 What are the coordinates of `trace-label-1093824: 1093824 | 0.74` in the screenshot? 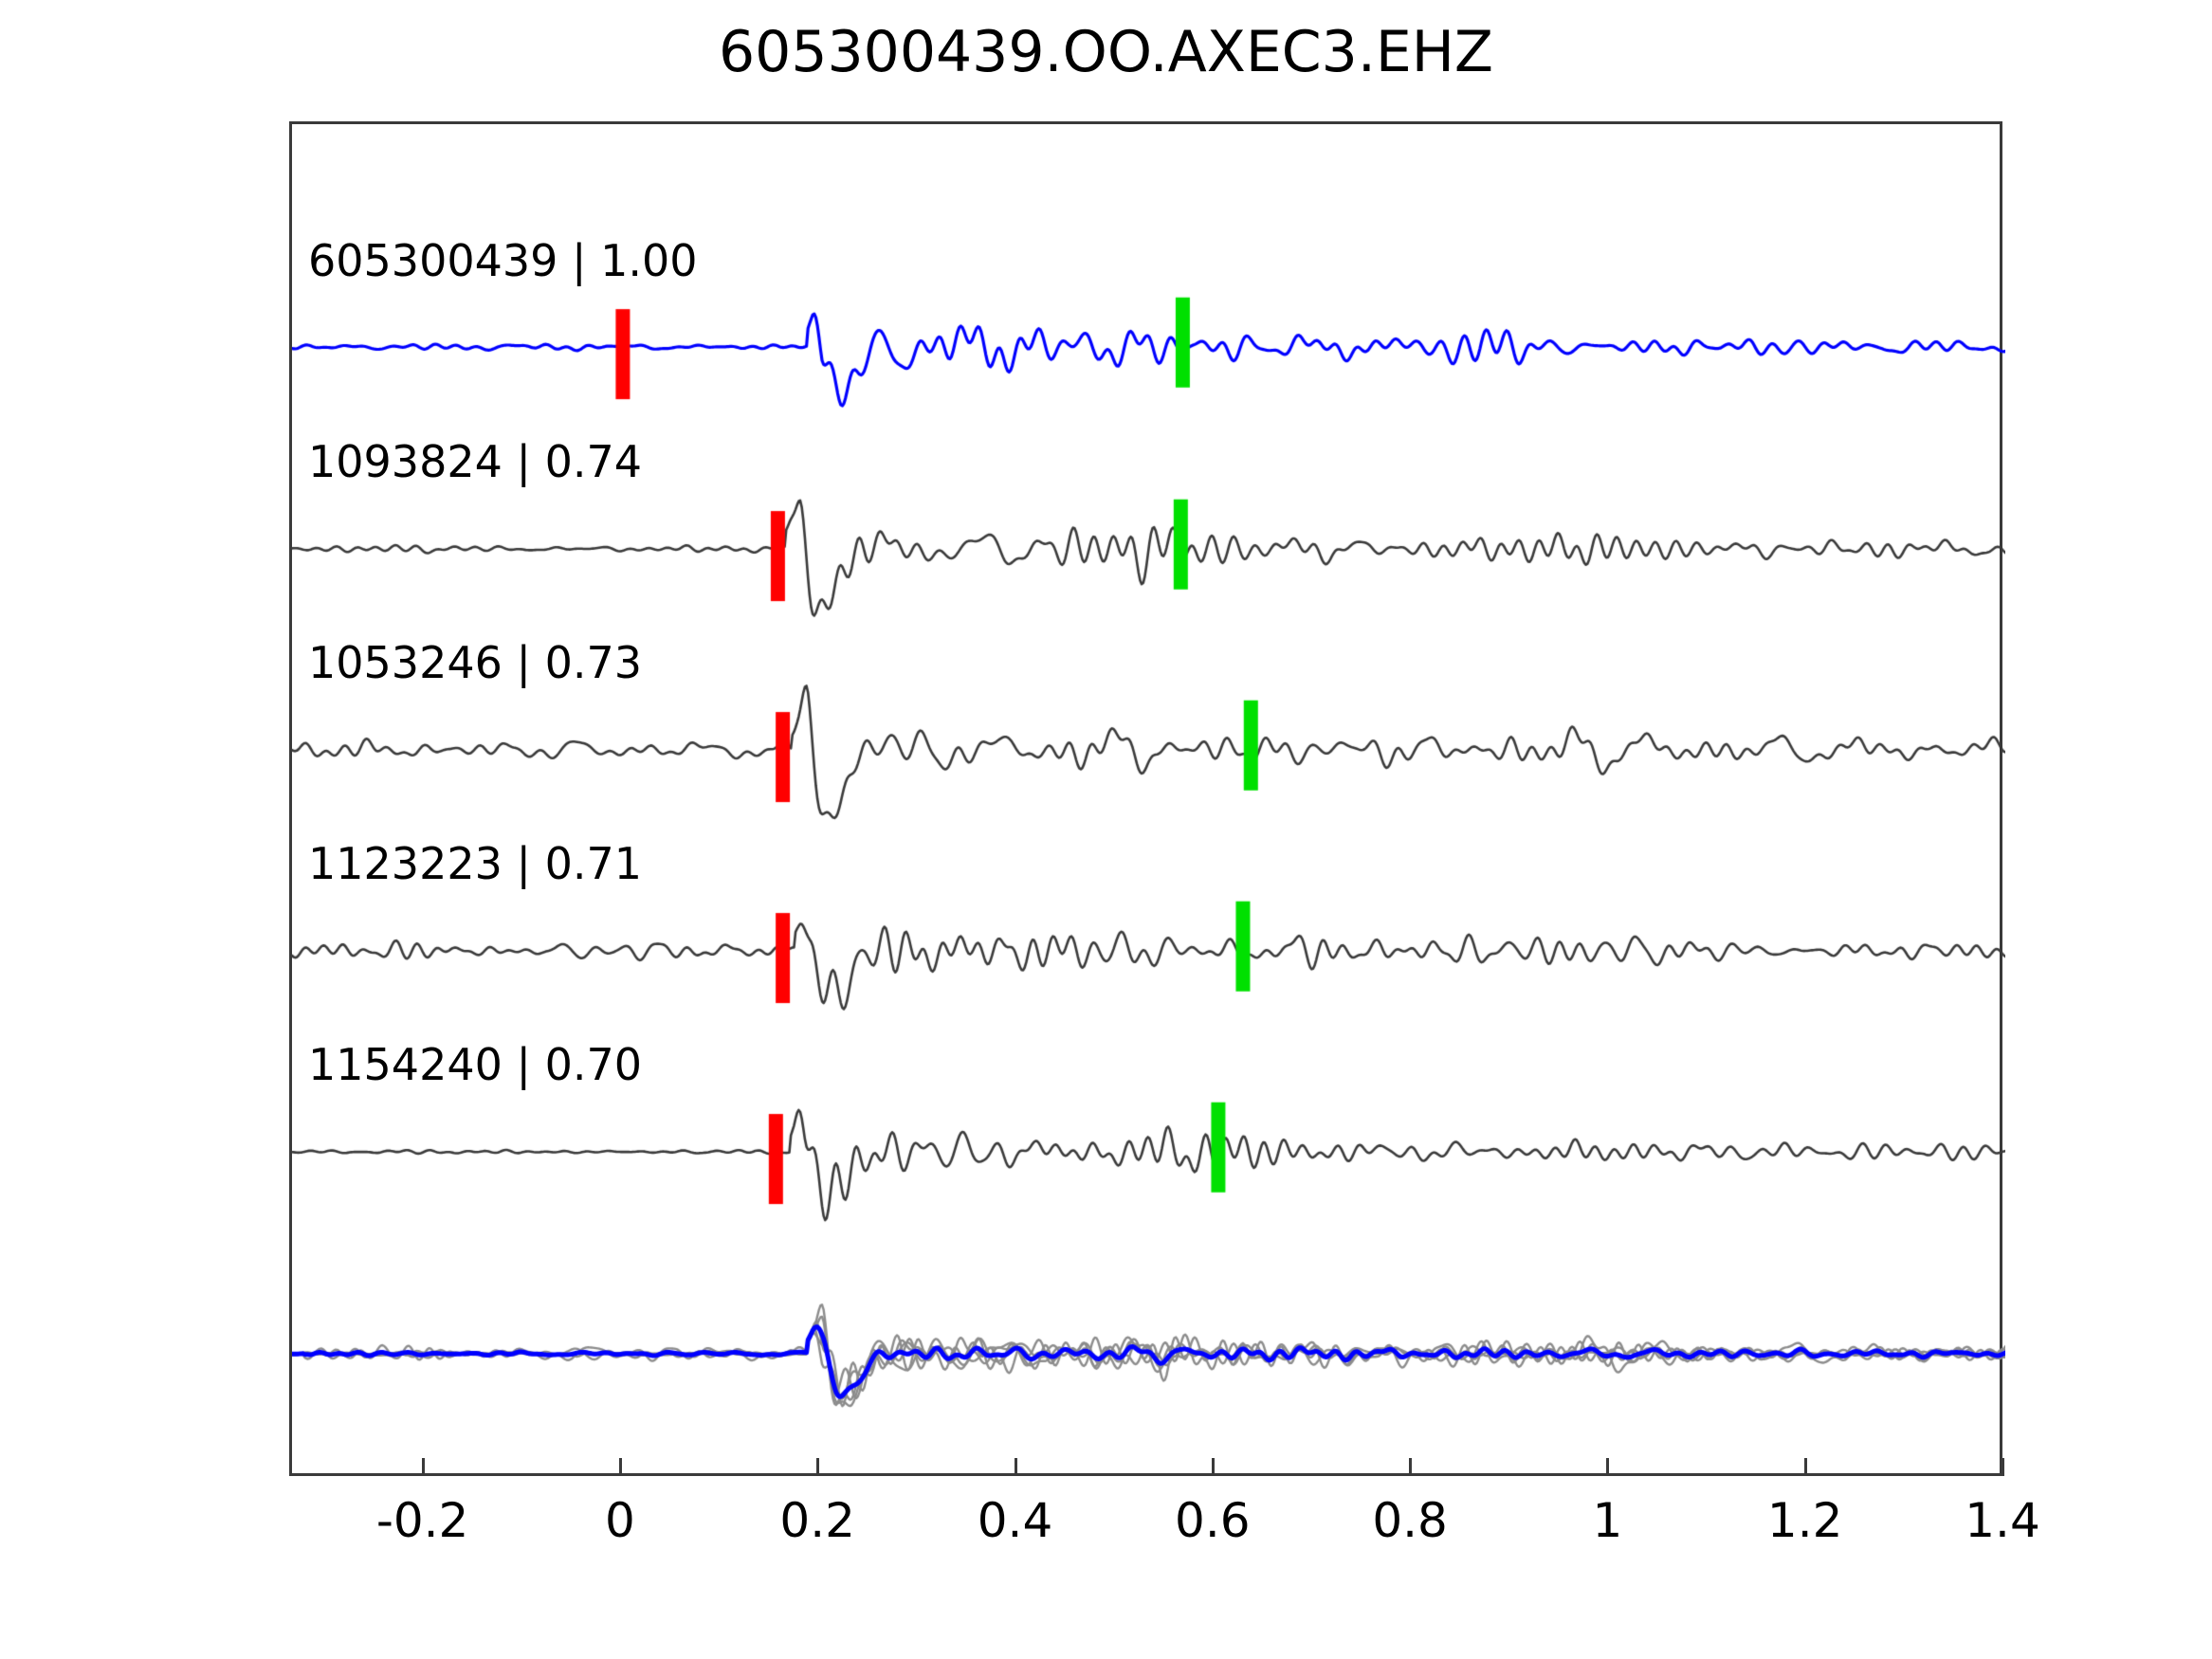 It's located at (475, 461).